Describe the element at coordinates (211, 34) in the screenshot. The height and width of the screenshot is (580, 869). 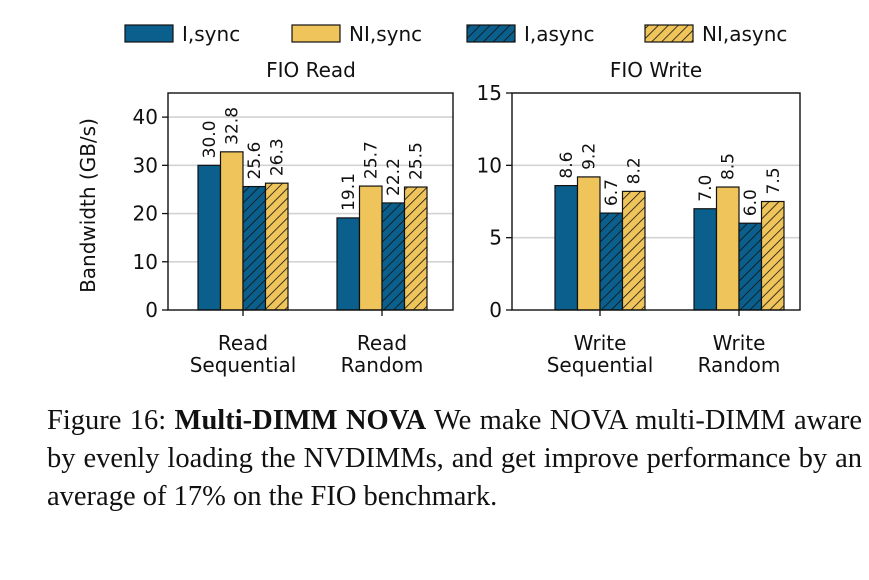
I see `legend-label-i-sync: I,sync` at that location.